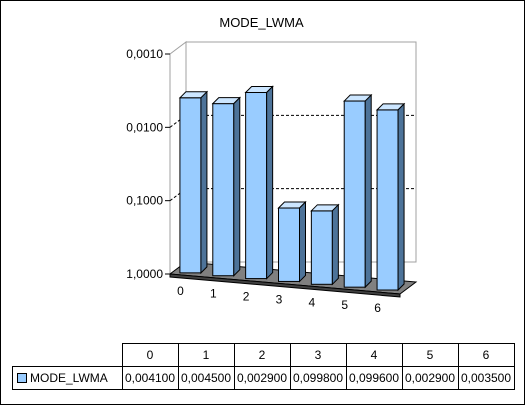 The width and height of the screenshot is (525, 405). Describe the element at coordinates (246, 297) in the screenshot. I see `x-tick-label: 2` at that location.